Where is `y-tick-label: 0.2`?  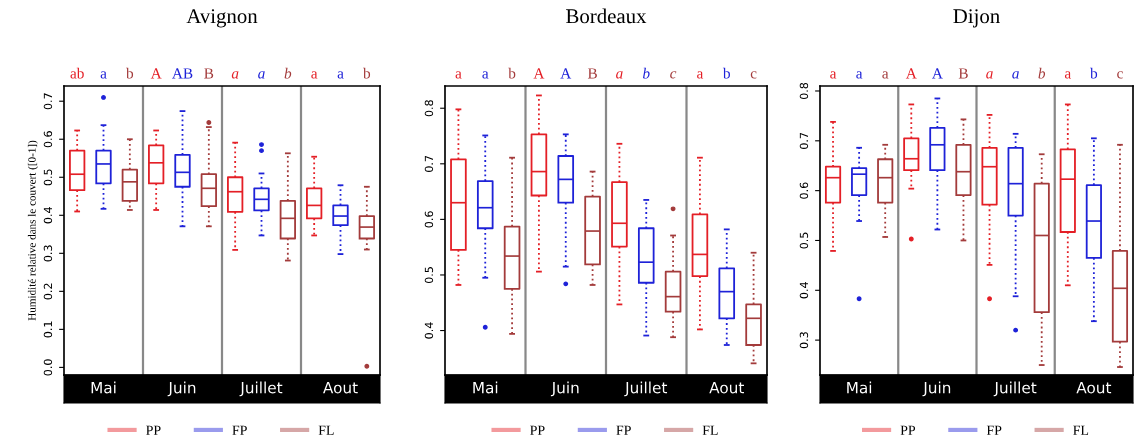
y-tick-label: 0.2 is located at coordinates (48, 291).